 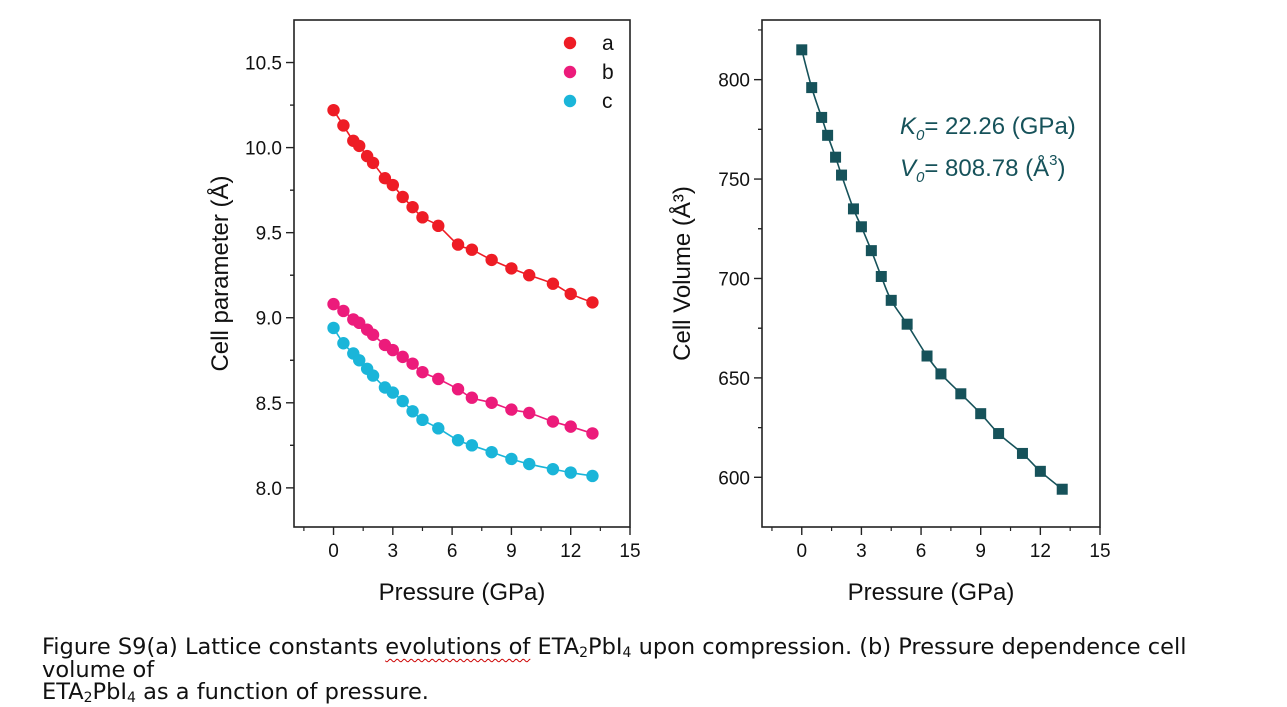 I want to click on legend-label-c: c, so click(x=607, y=101).